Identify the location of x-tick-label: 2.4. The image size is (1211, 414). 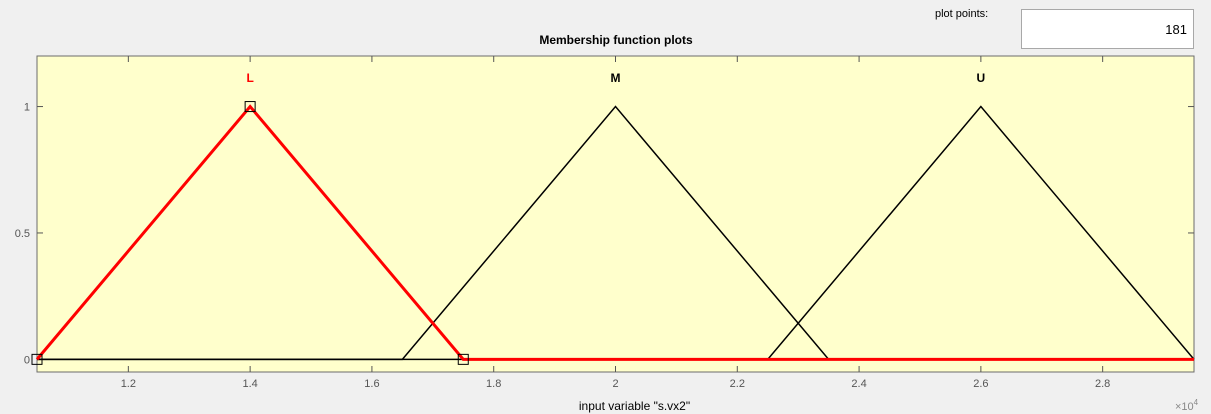
(858, 384).